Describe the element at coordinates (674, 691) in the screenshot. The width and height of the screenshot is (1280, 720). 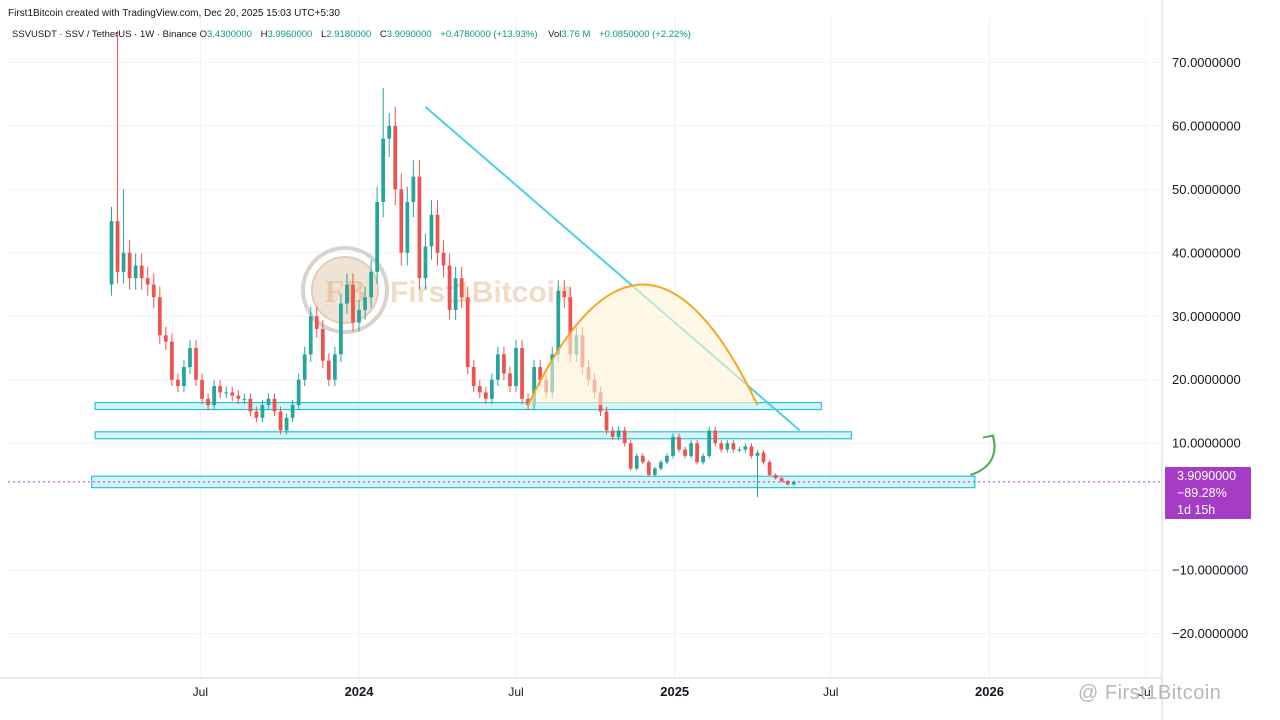
I see `x-tick-label: 2025` at that location.